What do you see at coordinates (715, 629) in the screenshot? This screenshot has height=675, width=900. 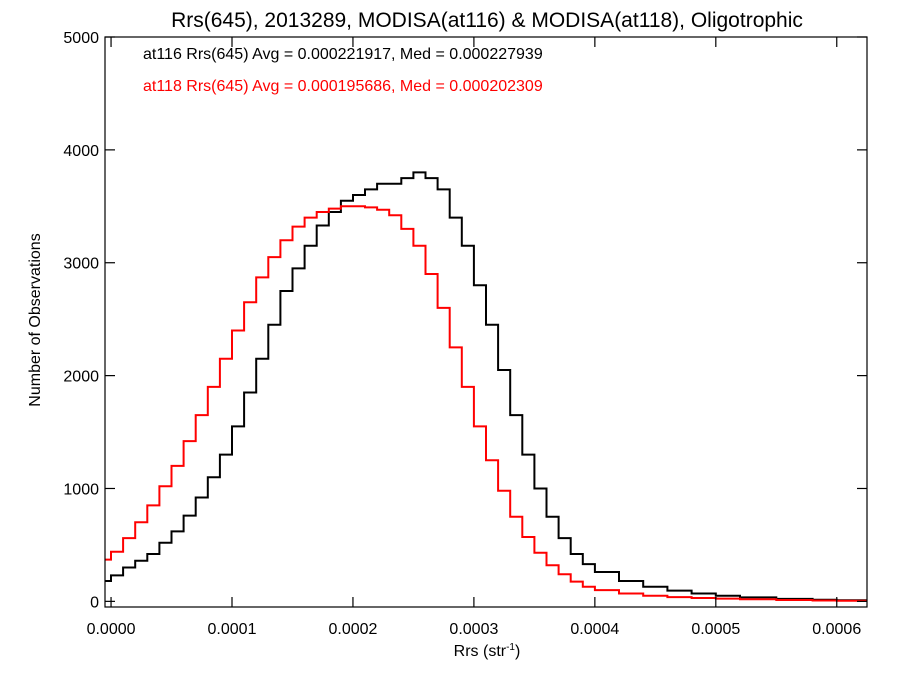 I see `x-tick-label: 0.0005` at bounding box center [715, 629].